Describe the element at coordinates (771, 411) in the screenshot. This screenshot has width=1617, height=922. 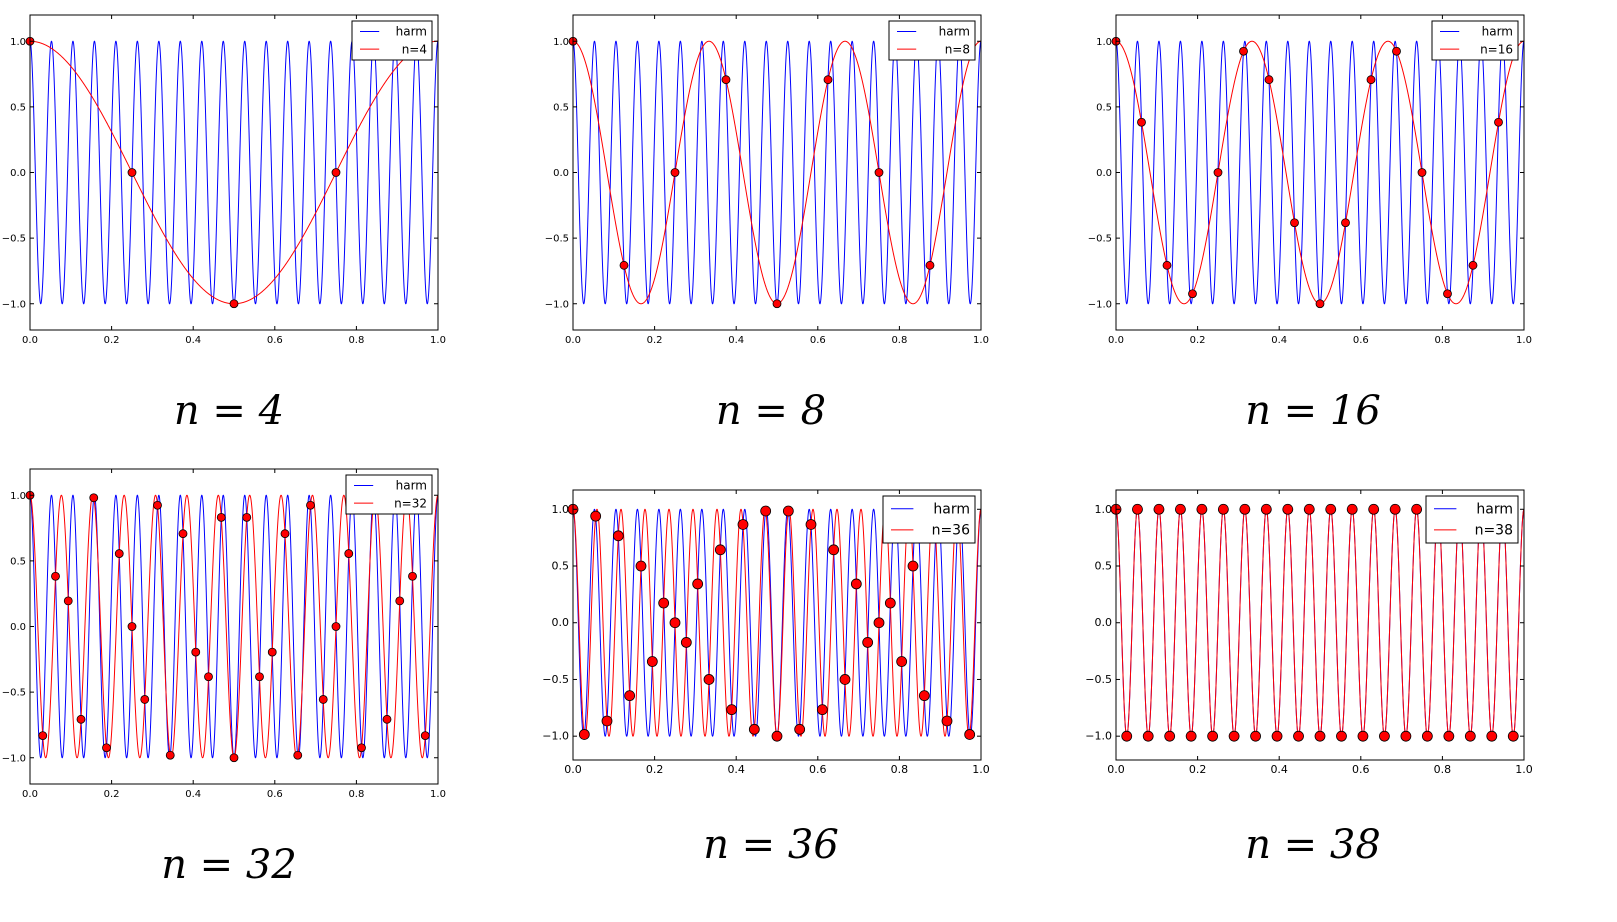
I see `subplot-title-n8: n = 8` at that location.